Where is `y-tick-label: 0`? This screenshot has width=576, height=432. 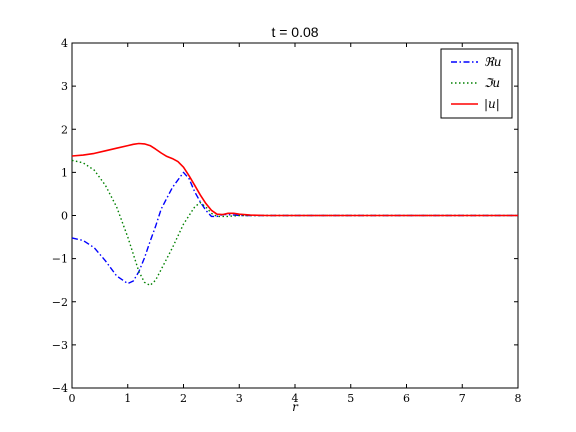
y-tick-label: 0 is located at coordinates (64, 216).